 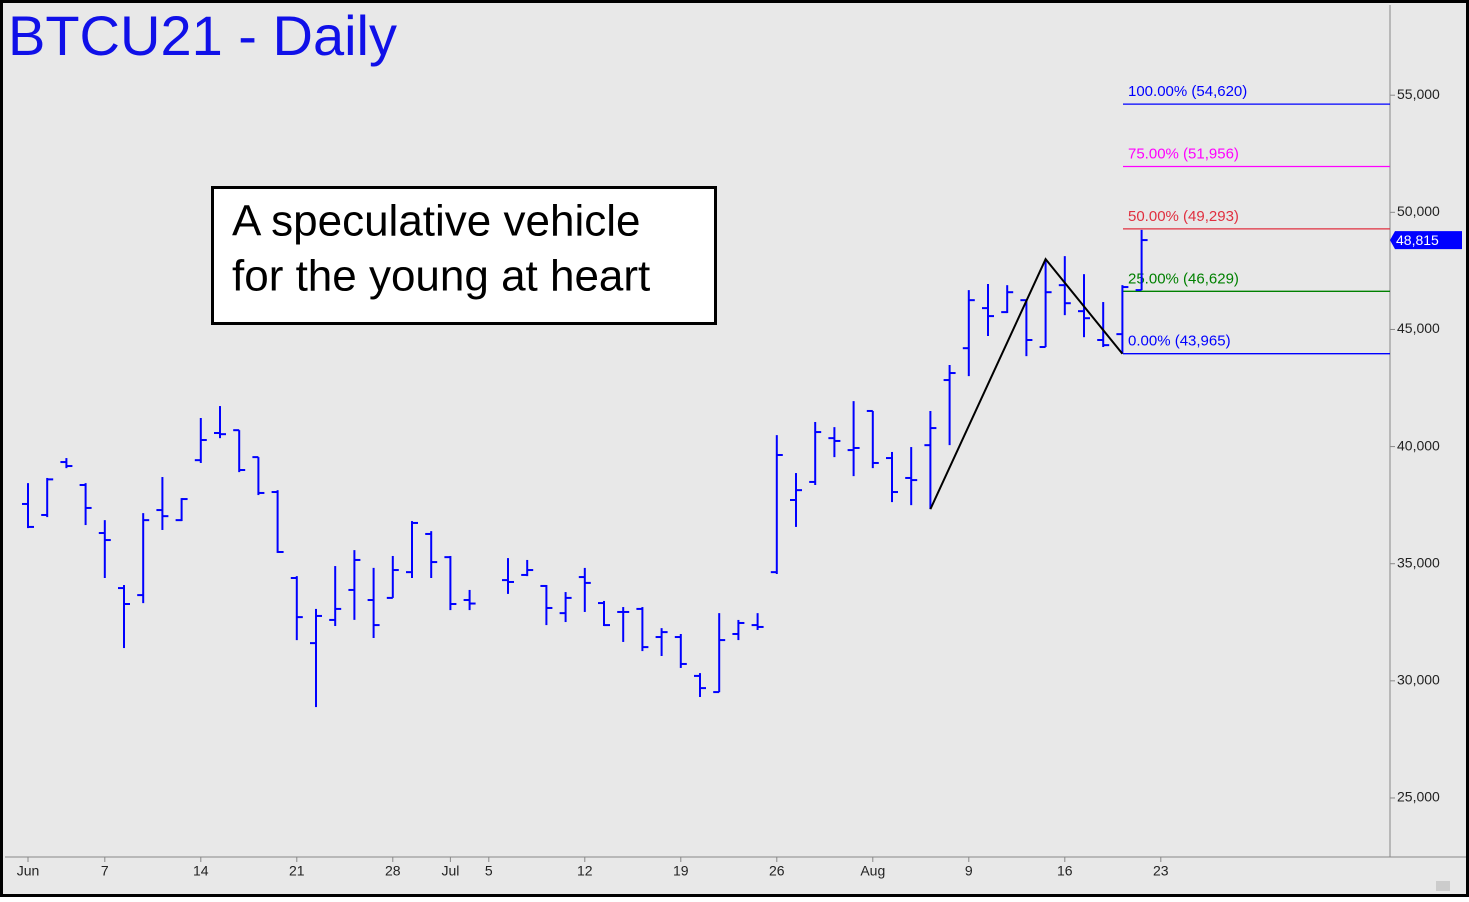 What do you see at coordinates (1418, 328) in the screenshot?
I see `y-tick-label: 45,000` at bounding box center [1418, 328].